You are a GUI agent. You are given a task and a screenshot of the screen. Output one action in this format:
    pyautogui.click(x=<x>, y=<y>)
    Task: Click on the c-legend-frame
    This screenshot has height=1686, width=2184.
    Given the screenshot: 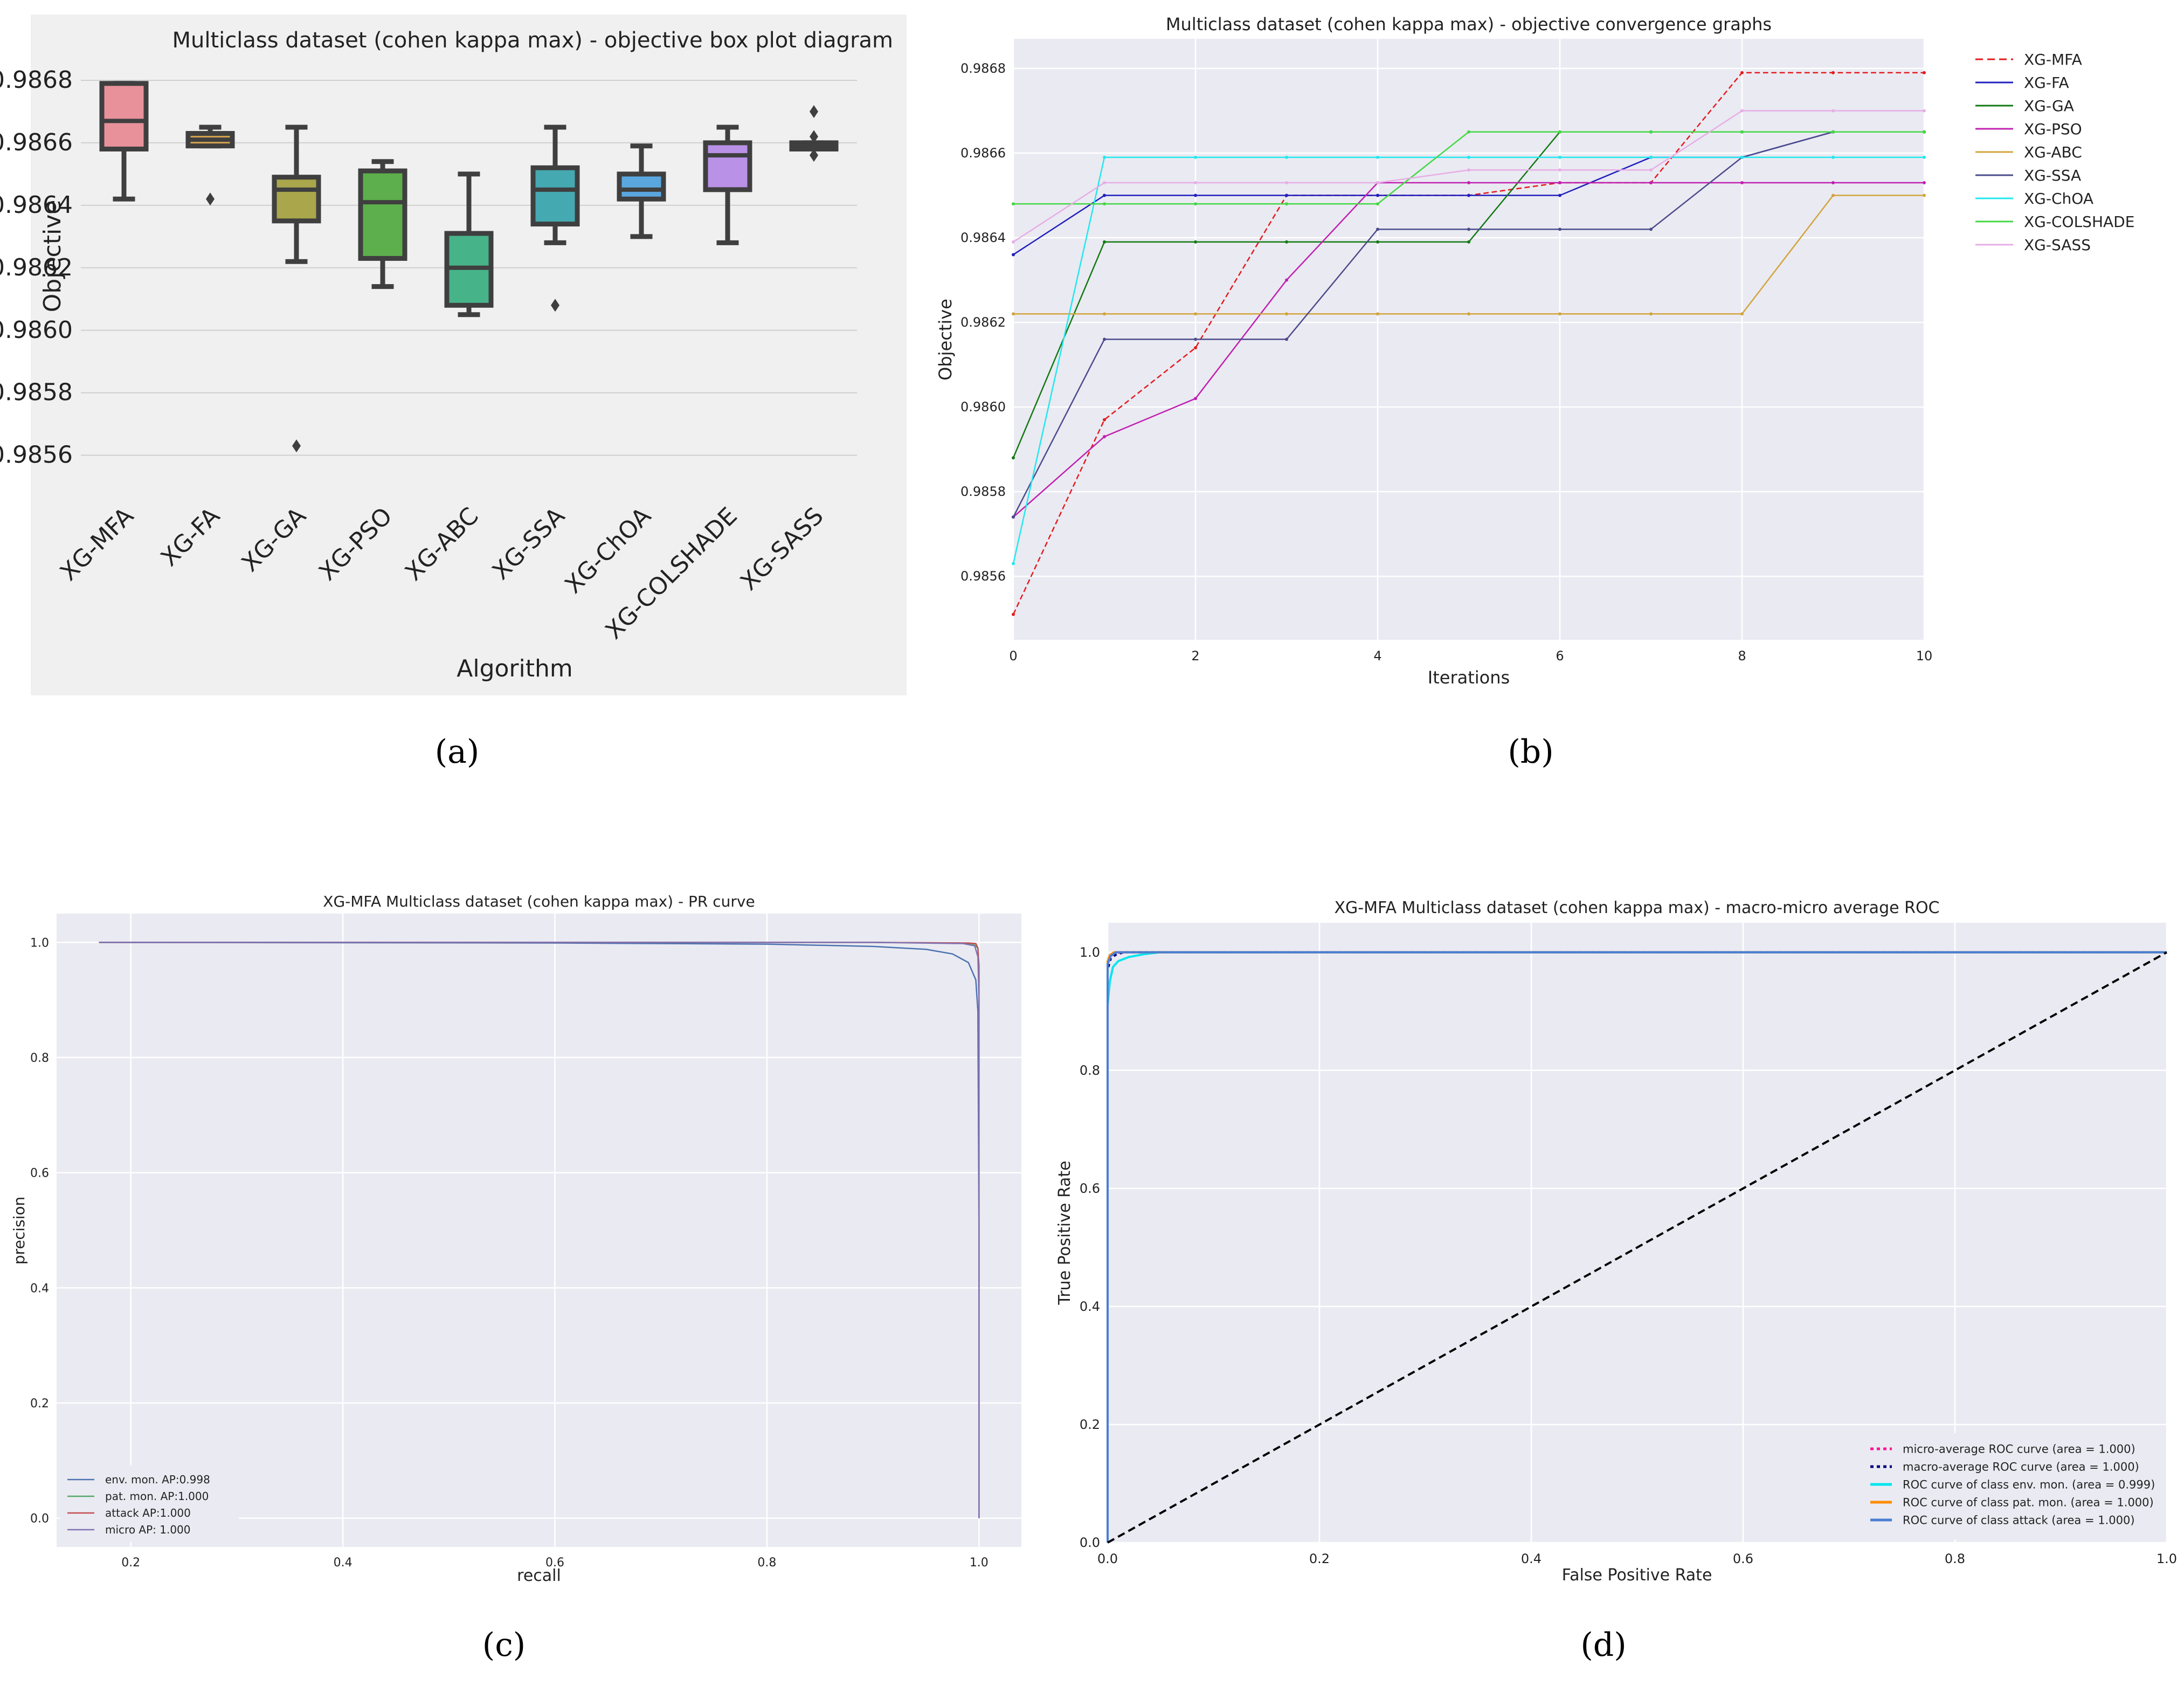 What is the action you would take?
    pyautogui.click(x=150, y=1504)
    